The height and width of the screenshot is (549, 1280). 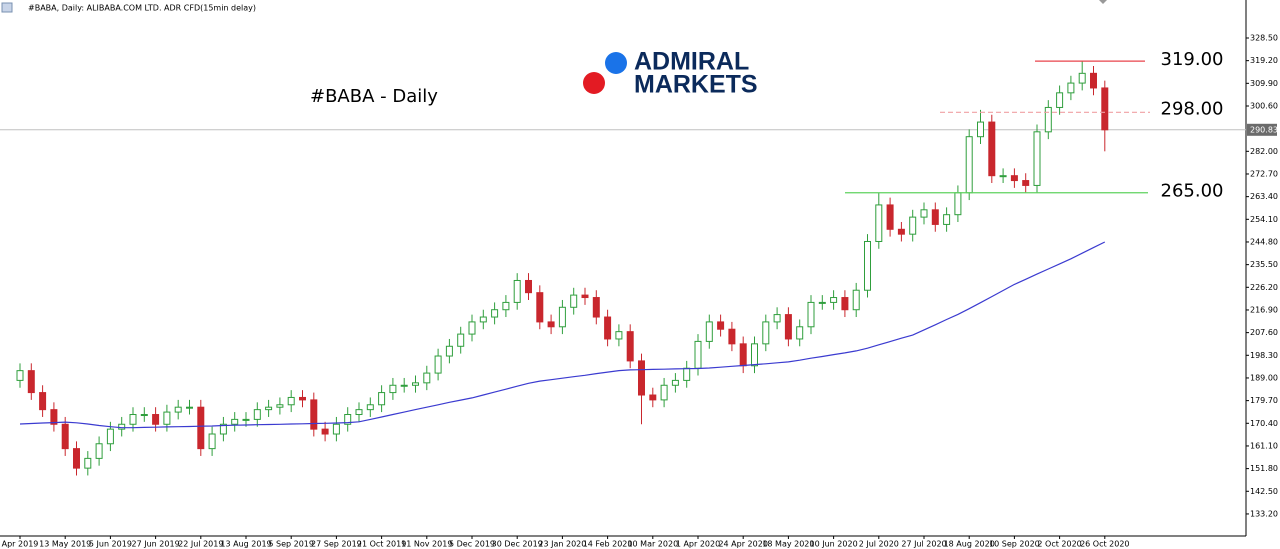 I want to click on y-tick-label: 133.20, so click(x=1264, y=513).